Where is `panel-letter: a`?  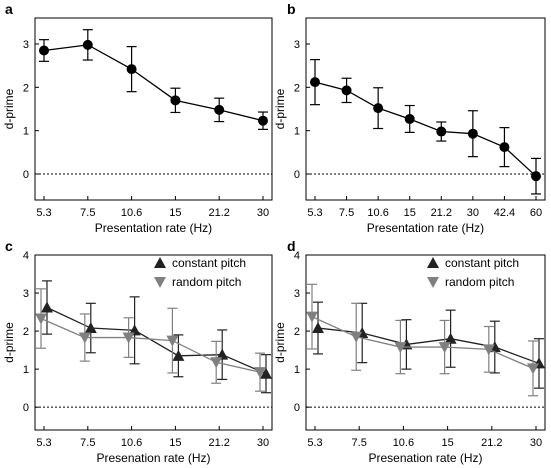 panel-letter: a is located at coordinates (9, 9).